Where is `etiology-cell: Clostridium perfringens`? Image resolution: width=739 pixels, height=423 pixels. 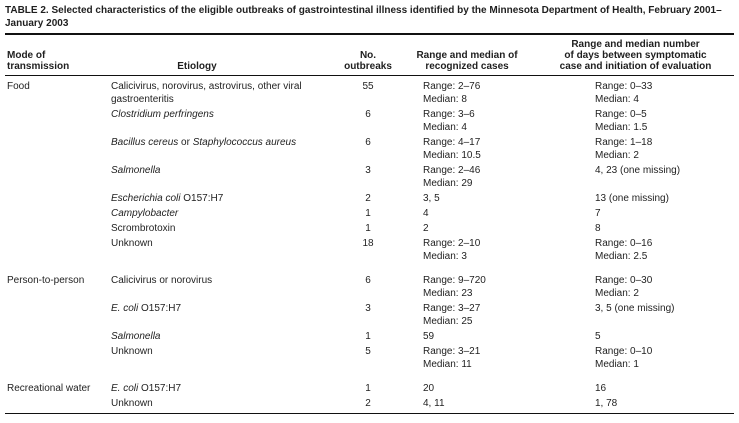
etiology-cell: Clostridium perfringens is located at coordinates (225, 122).